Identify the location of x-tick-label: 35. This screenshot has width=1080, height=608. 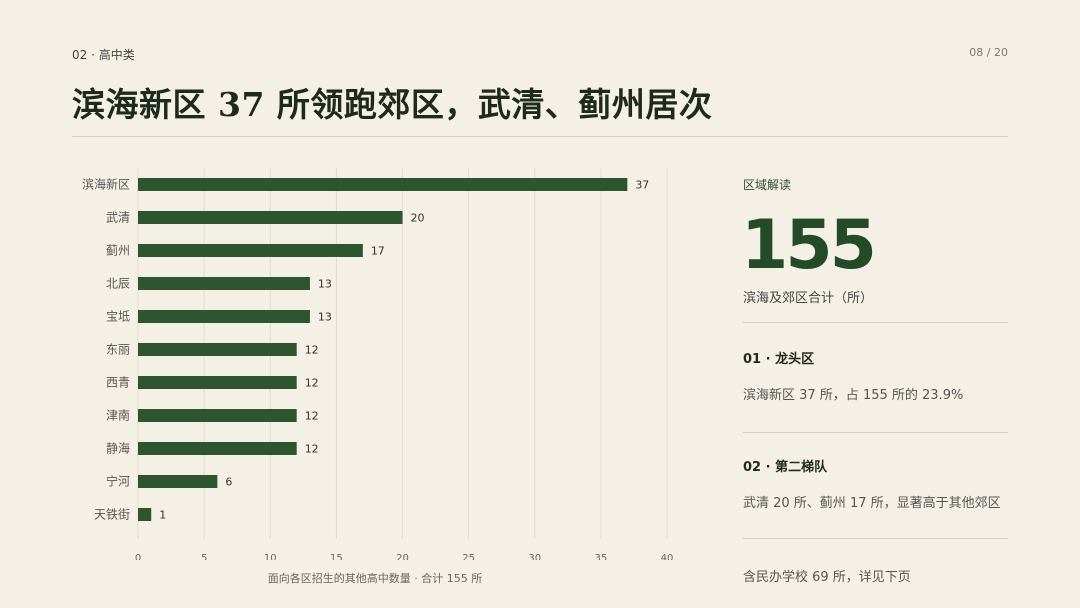
(601, 556).